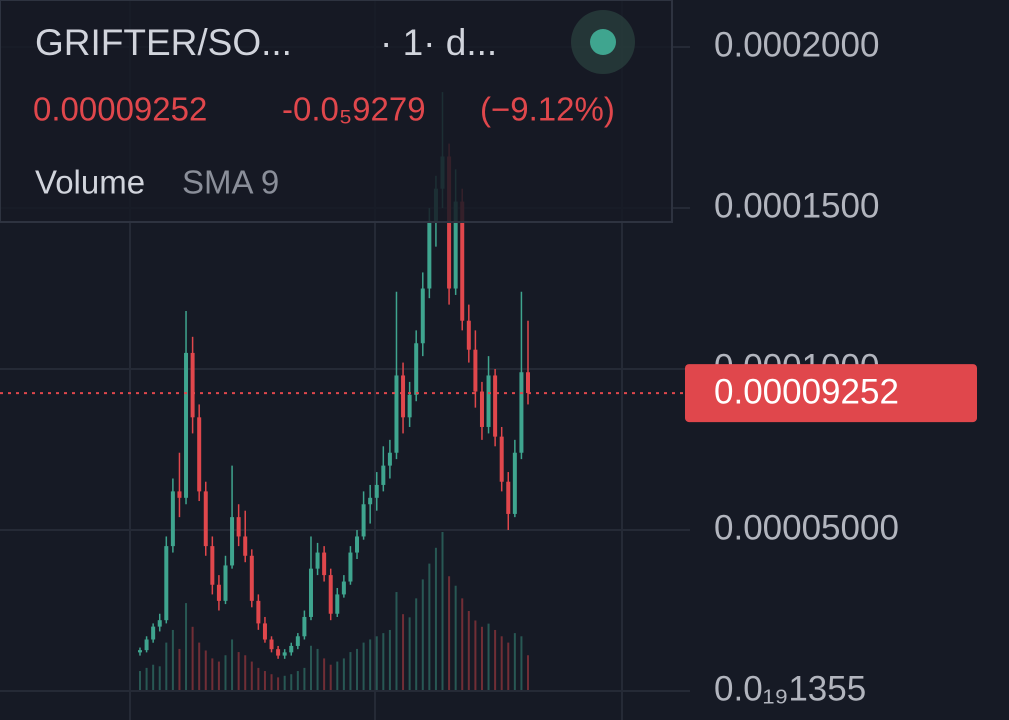 Image resolution: width=1009 pixels, height=720 pixels. I want to click on indicator-name: Volume, so click(90, 182).